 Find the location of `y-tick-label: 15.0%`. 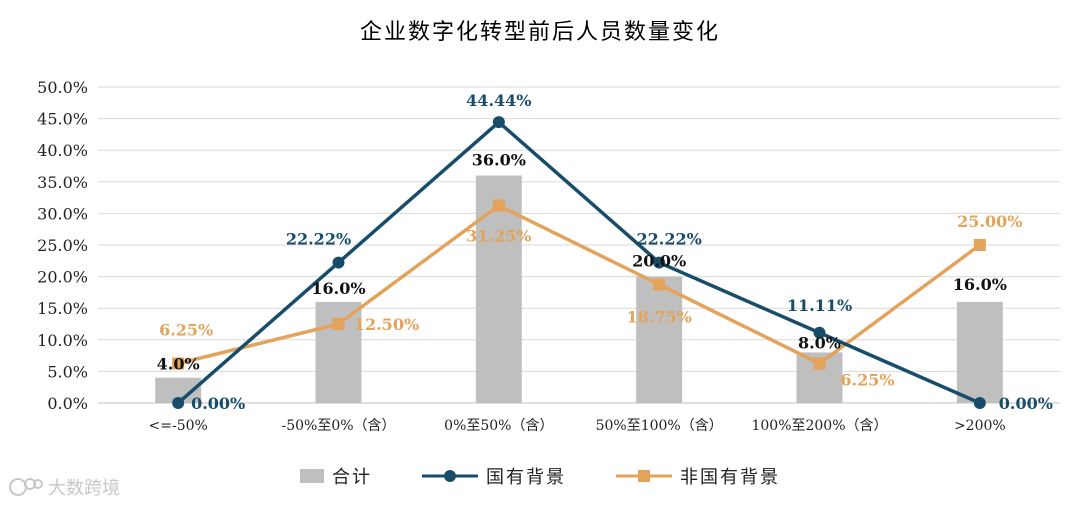

y-tick-label: 15.0% is located at coordinates (62, 308).